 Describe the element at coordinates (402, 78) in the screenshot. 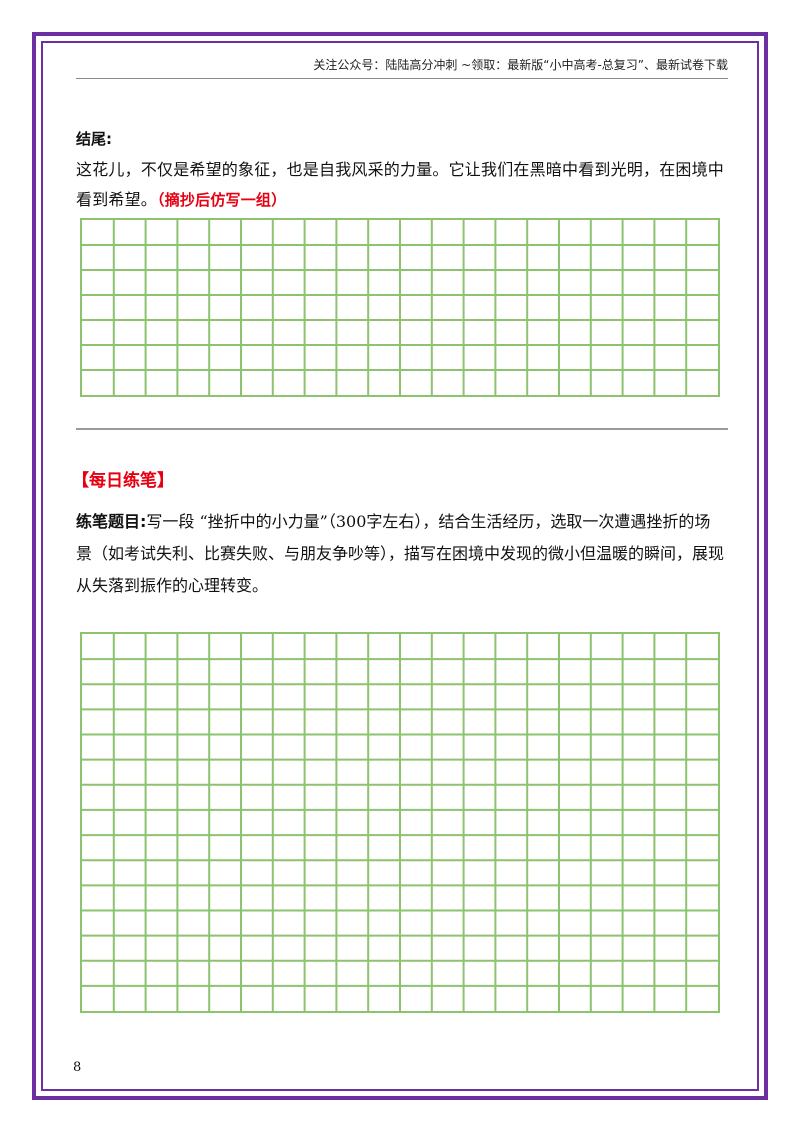

I see `header-rule` at that location.